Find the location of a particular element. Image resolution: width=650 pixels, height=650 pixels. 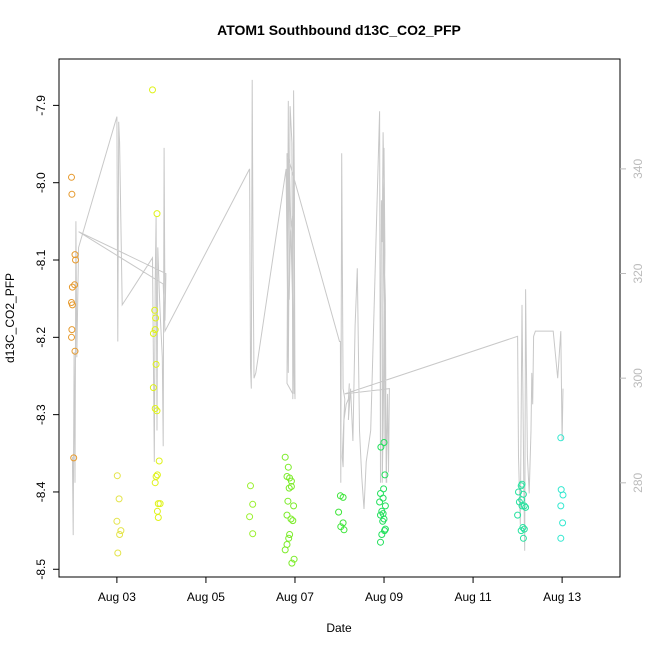

y-tick-label: -8.4 is located at coordinates (41, 491).